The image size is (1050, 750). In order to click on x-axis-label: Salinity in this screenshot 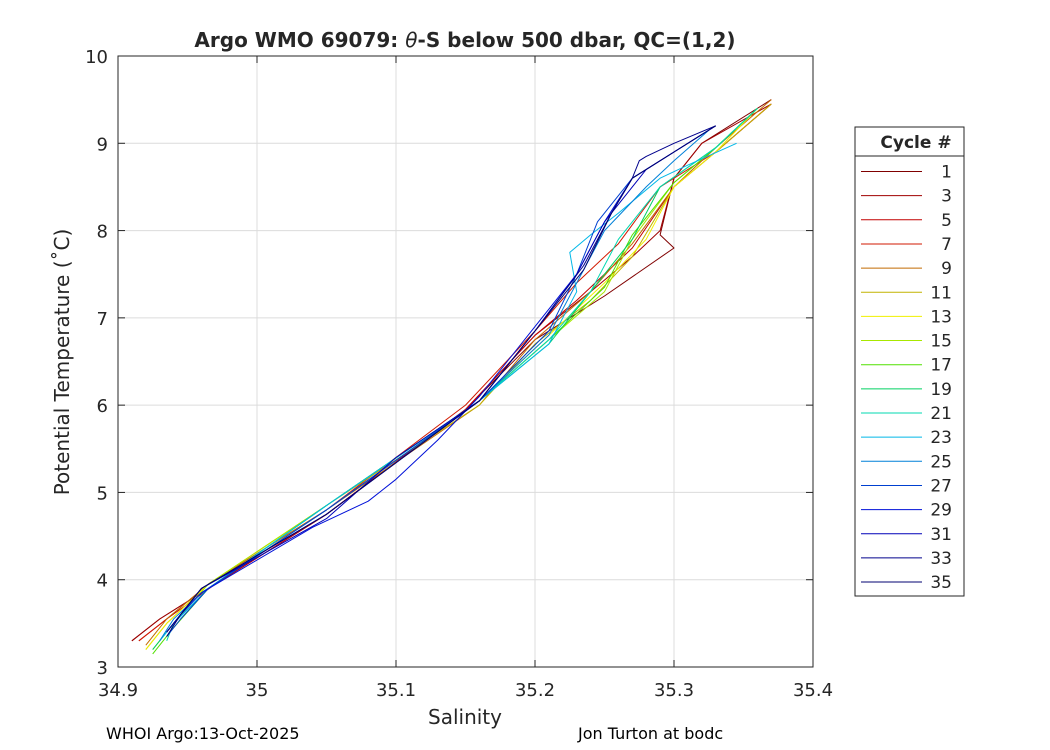, I will do `click(465, 717)`.